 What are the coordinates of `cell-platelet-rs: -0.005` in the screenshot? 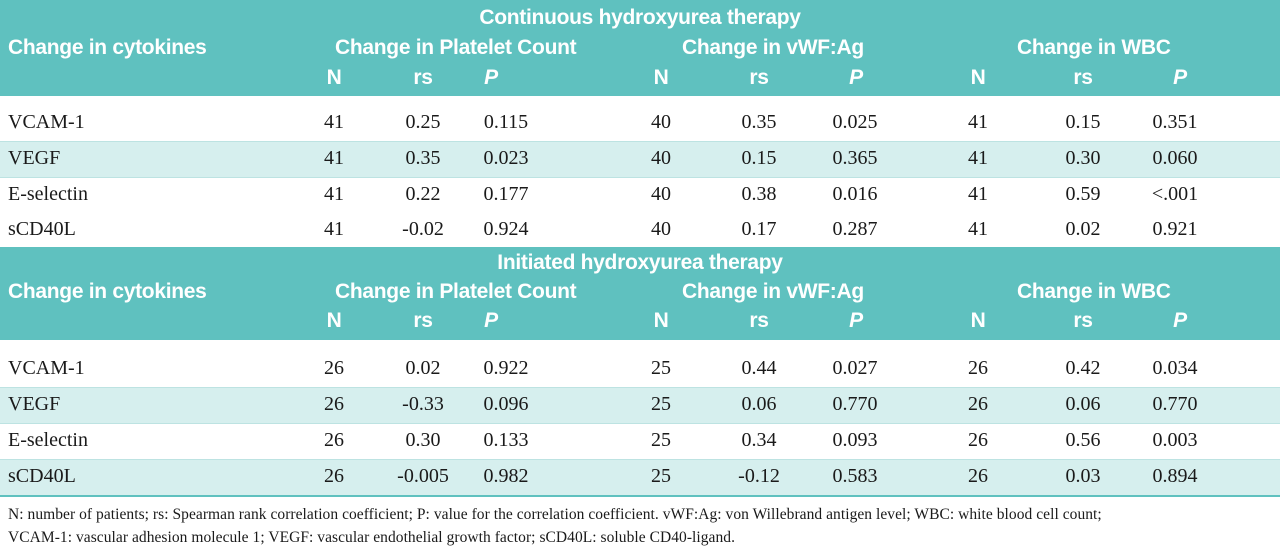 It's located at (423, 476).